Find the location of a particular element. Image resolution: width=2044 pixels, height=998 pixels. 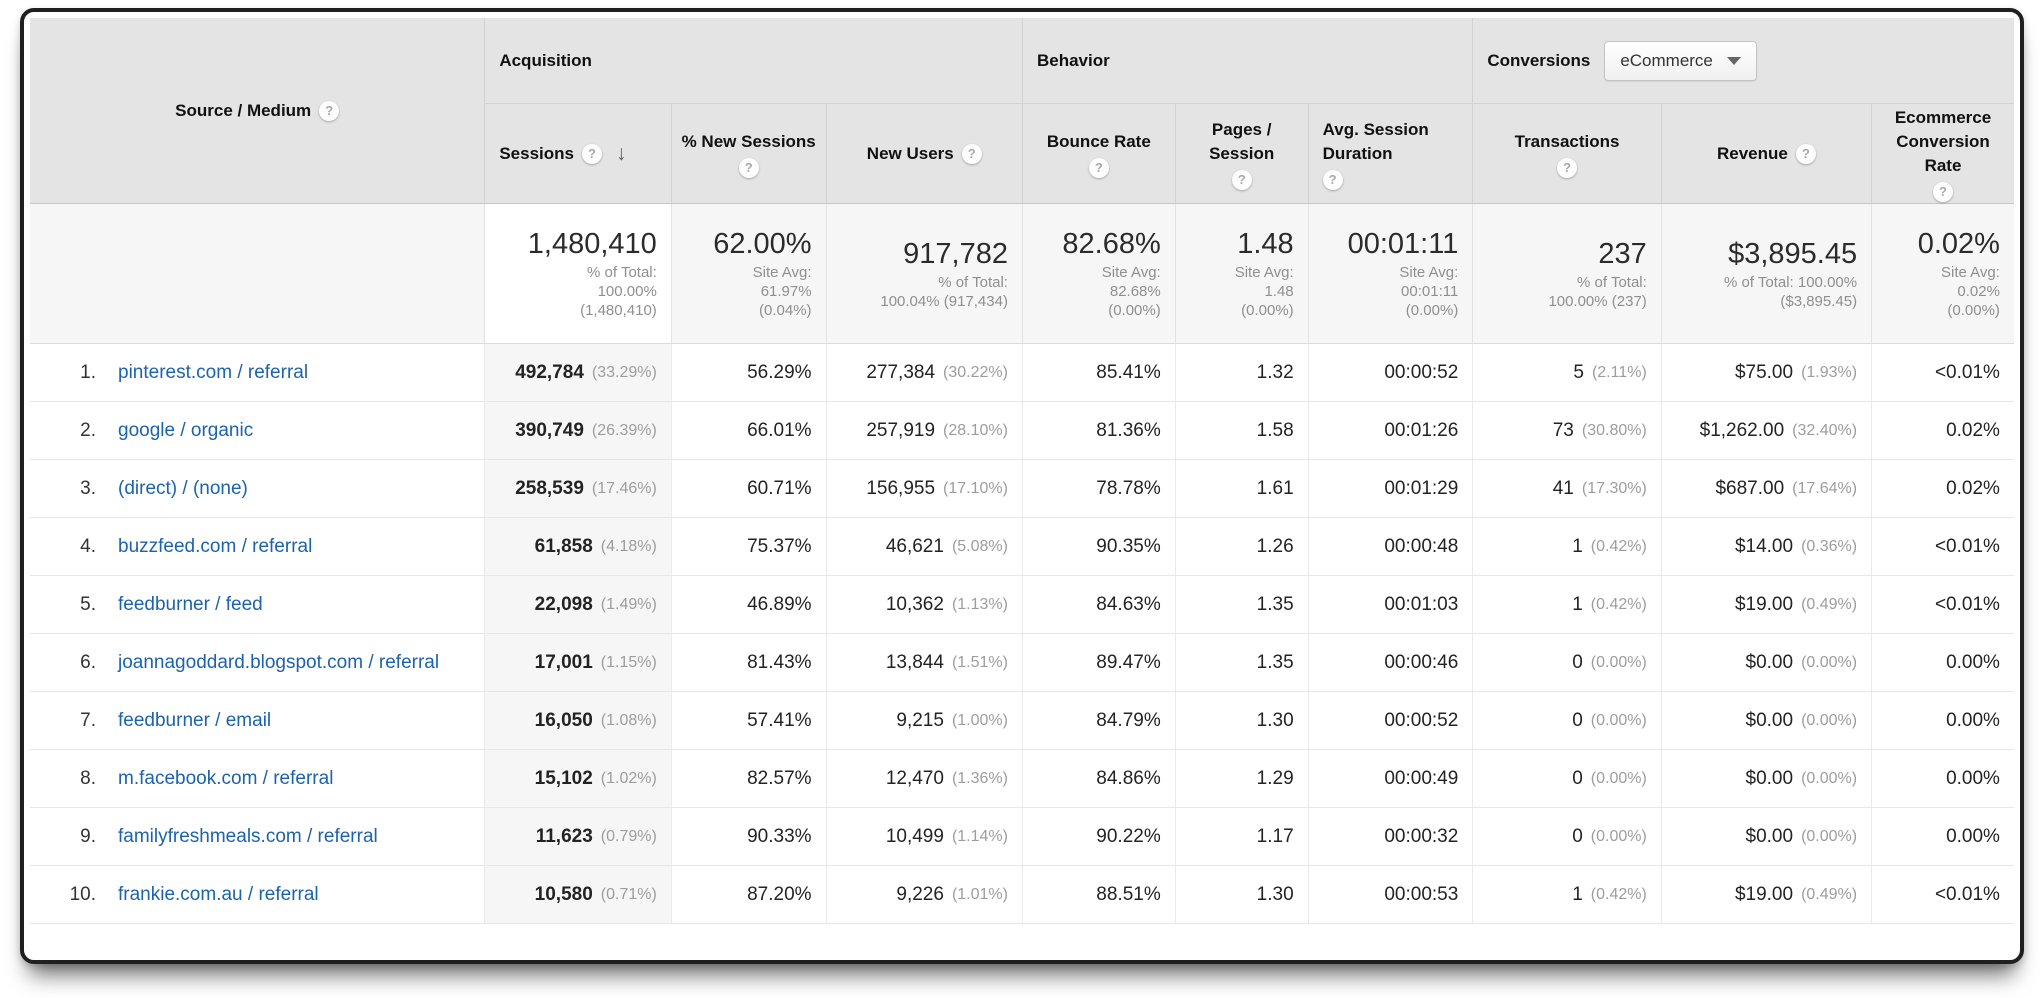

summary-new-users: 917,782 % of Total: 100.04% (917,434) is located at coordinates (923, 273).